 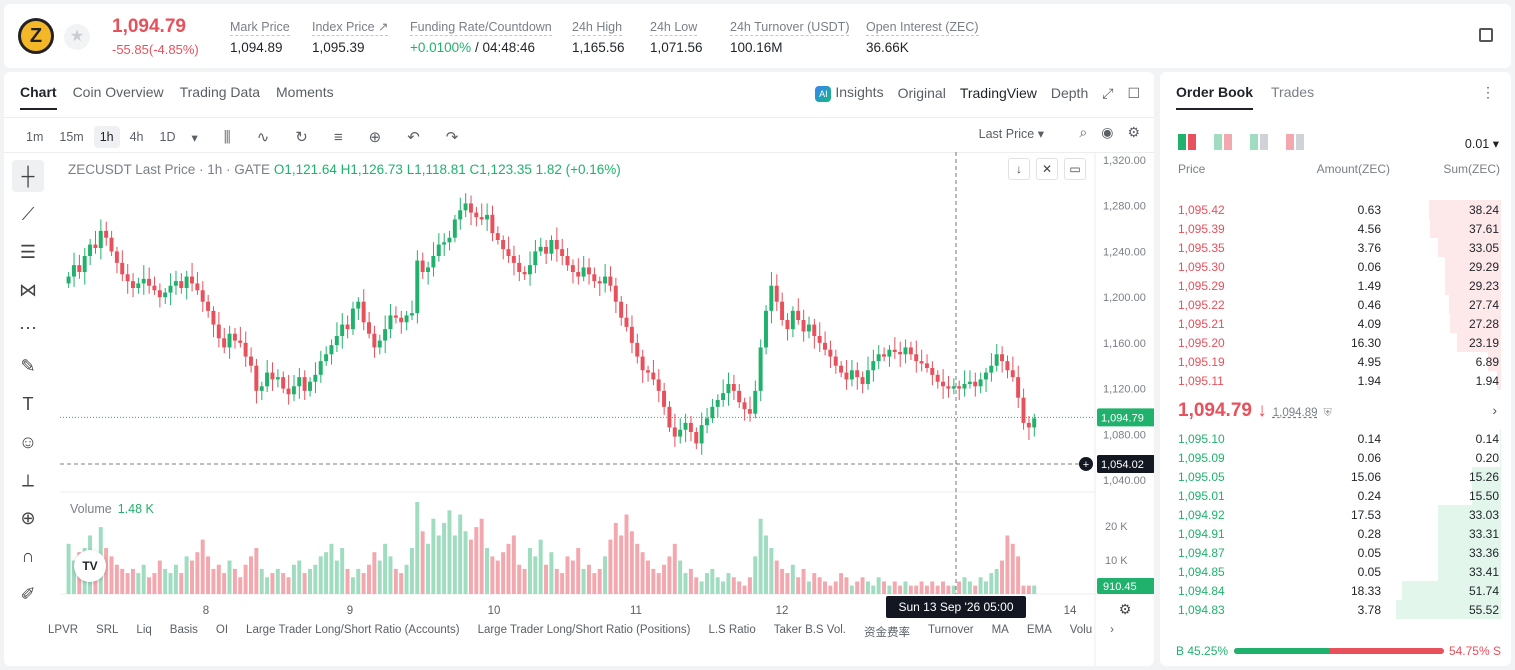 What do you see at coordinates (1338, 552) in the screenshot?
I see `orderbook-row: 1,094.87 0.05 33.36` at bounding box center [1338, 552].